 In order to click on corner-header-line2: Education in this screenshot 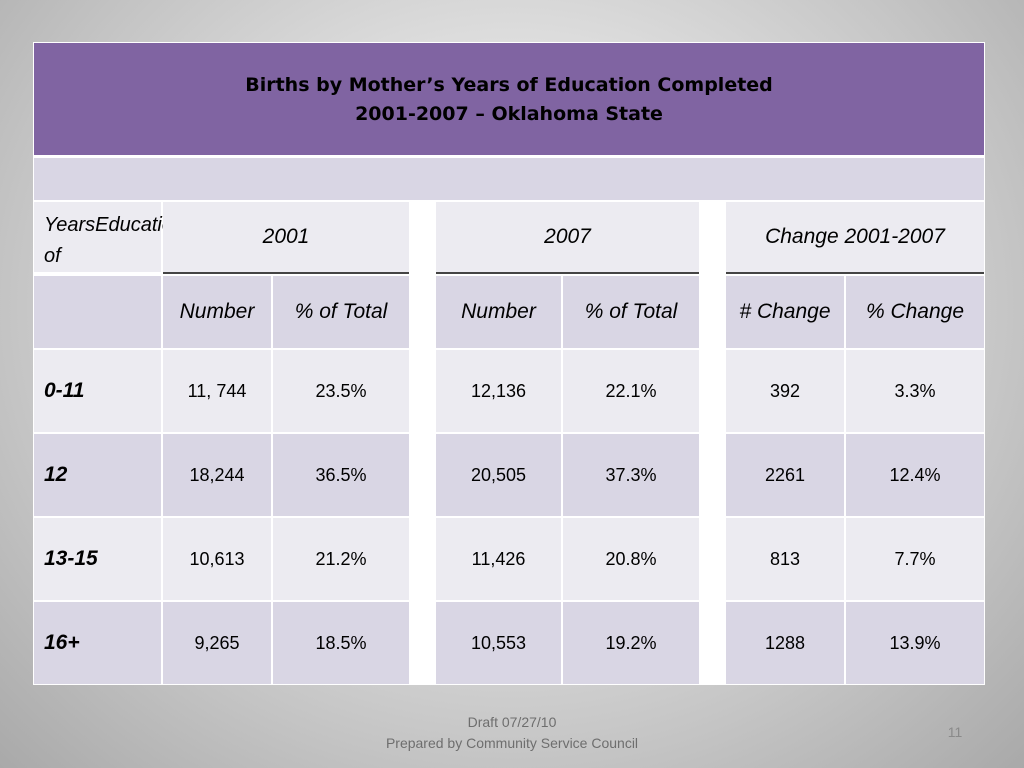, I will do `click(140, 225)`.